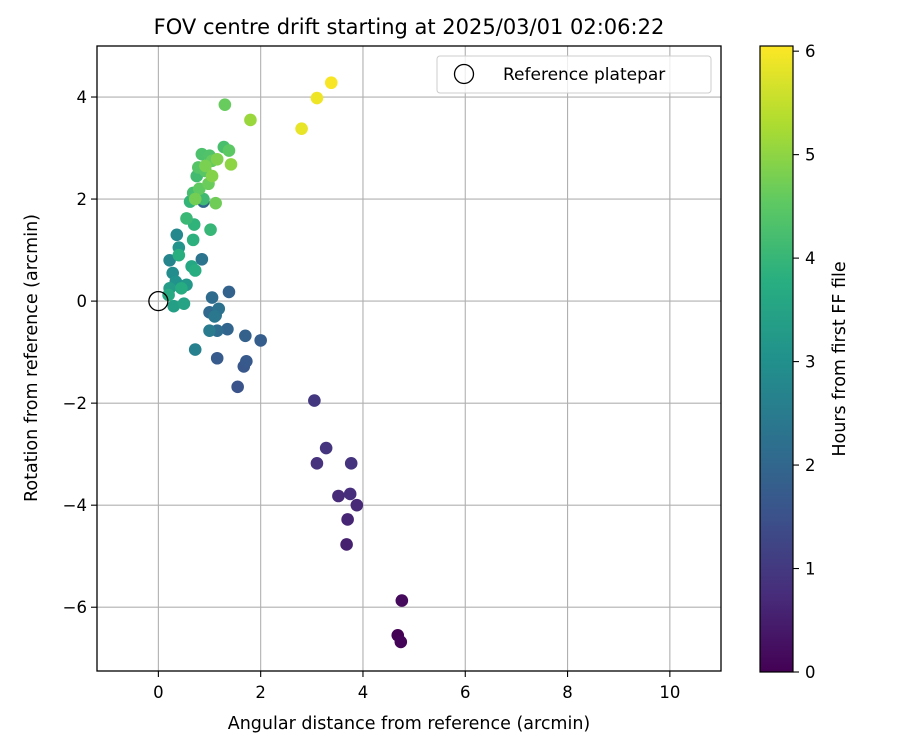 This screenshot has width=900, height=750. I want to click on colorbar-tick-label: 2, so click(810, 465).